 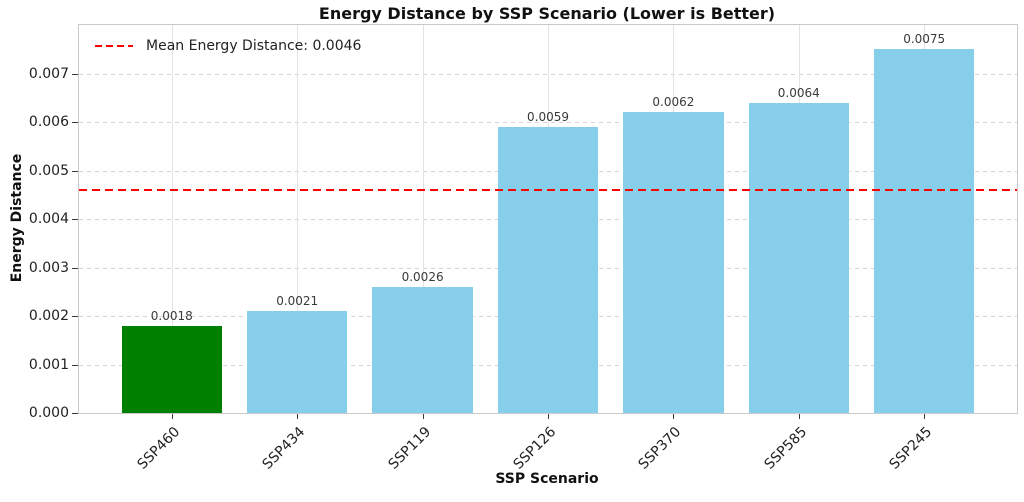 I want to click on y-tick-label: 0.007, so click(x=48, y=73).